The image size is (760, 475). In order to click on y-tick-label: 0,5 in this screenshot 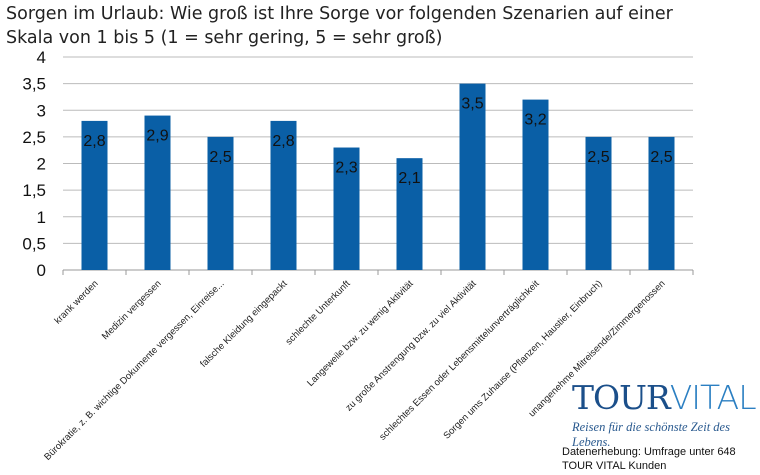, I will do `click(34, 243)`.